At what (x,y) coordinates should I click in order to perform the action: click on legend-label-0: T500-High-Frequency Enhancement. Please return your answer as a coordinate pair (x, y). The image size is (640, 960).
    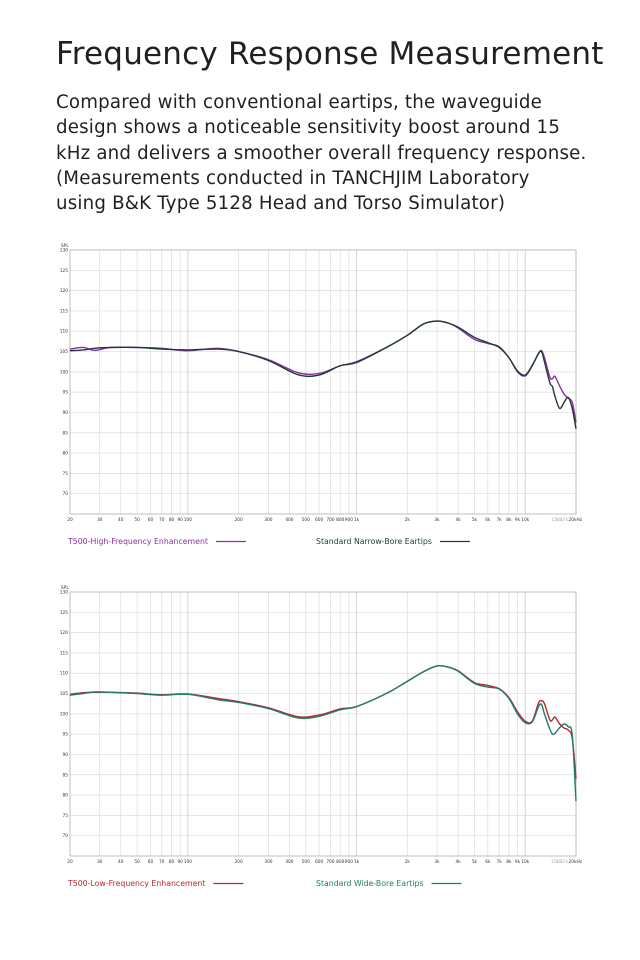
    Looking at the image, I should click on (137, 541).